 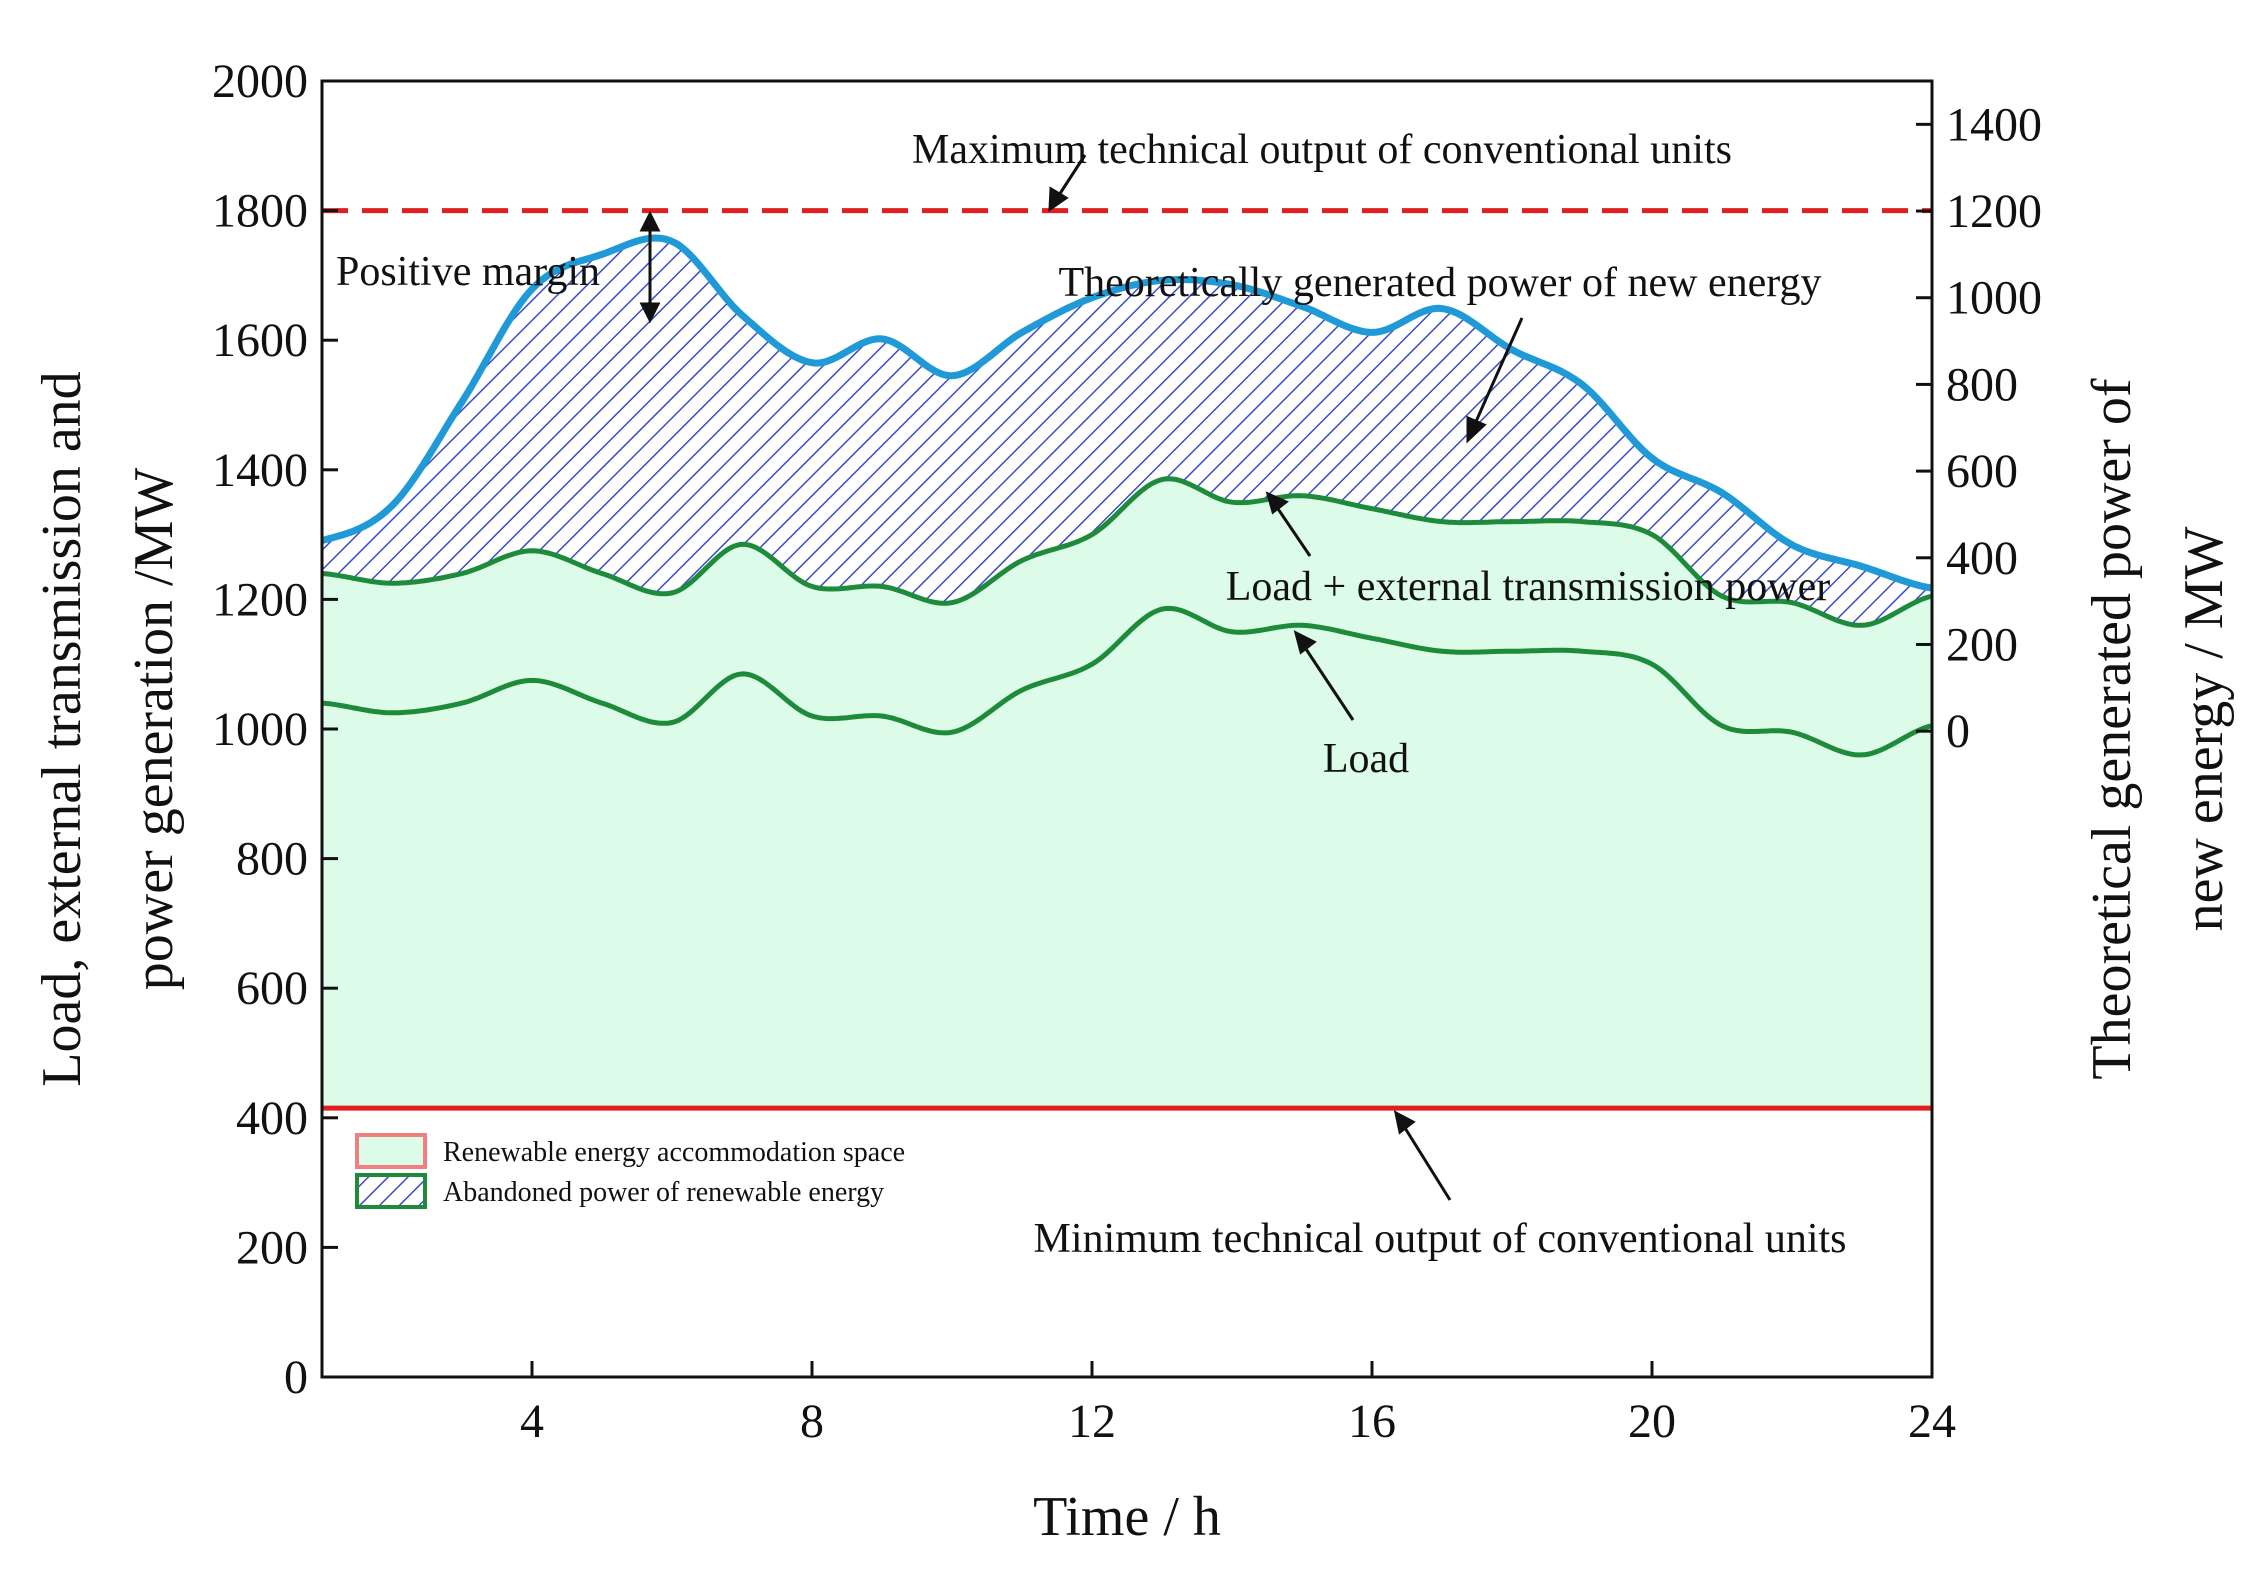 What do you see at coordinates (1404, 1122) in the screenshot?
I see `annotation-arrowhead-min` at bounding box center [1404, 1122].